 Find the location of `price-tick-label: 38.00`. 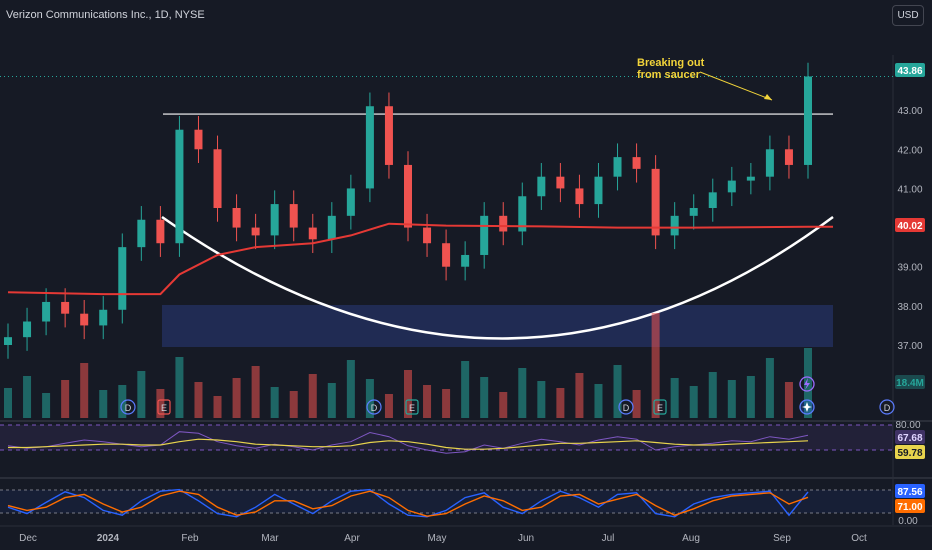

price-tick-label: 38.00 is located at coordinates (909, 307).